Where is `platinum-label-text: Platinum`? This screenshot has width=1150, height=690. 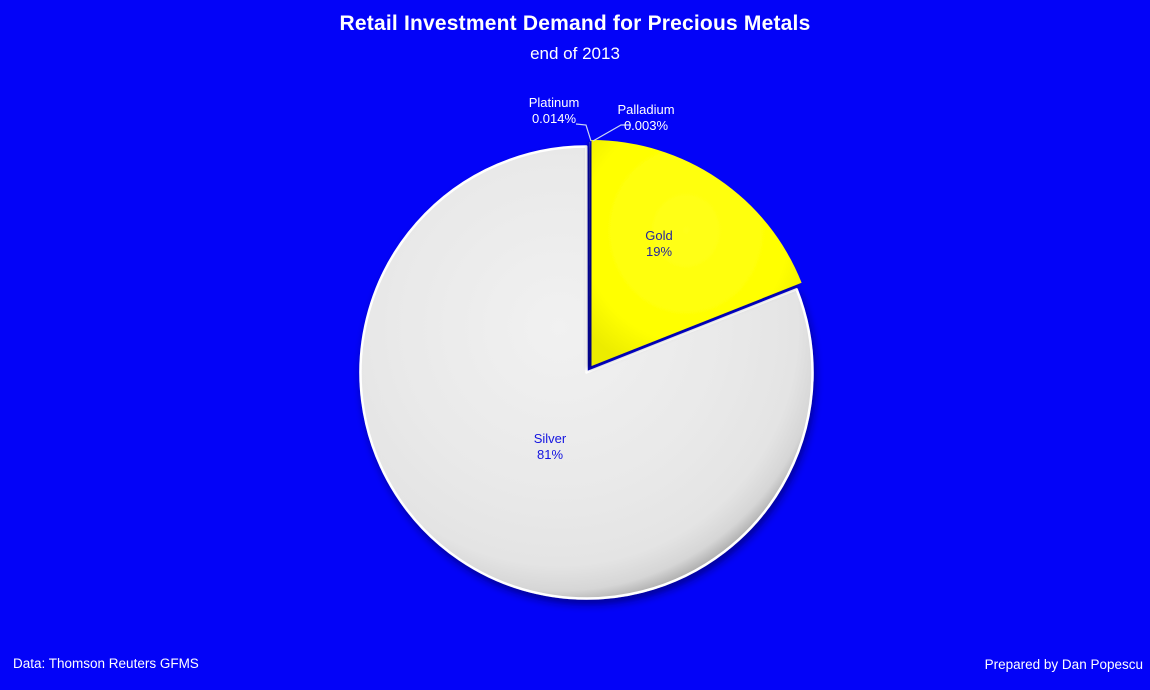
platinum-label-text: Platinum is located at coordinates (554, 102).